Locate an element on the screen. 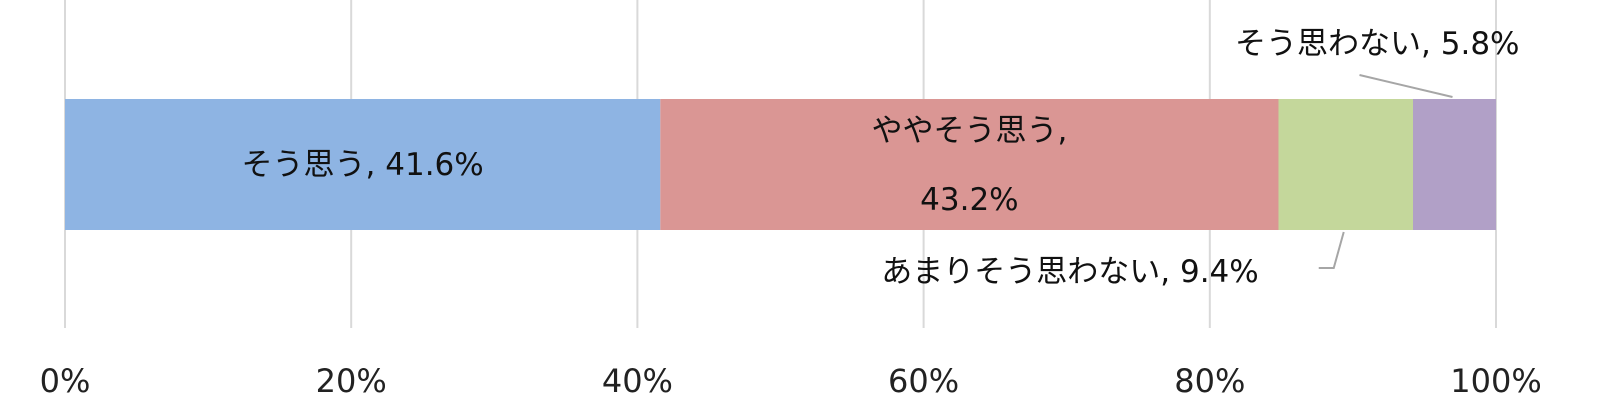 The width and height of the screenshot is (1600, 420). data-label-segment-1: そう思う, 41.6% is located at coordinates (363, 165).